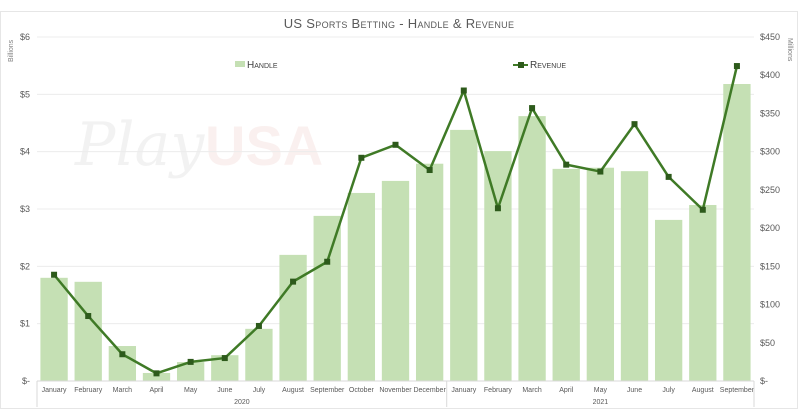 The width and height of the screenshot is (798, 419). I want to click on chart-title: US Sports Betting - Handle & Revenue, so click(399, 23).